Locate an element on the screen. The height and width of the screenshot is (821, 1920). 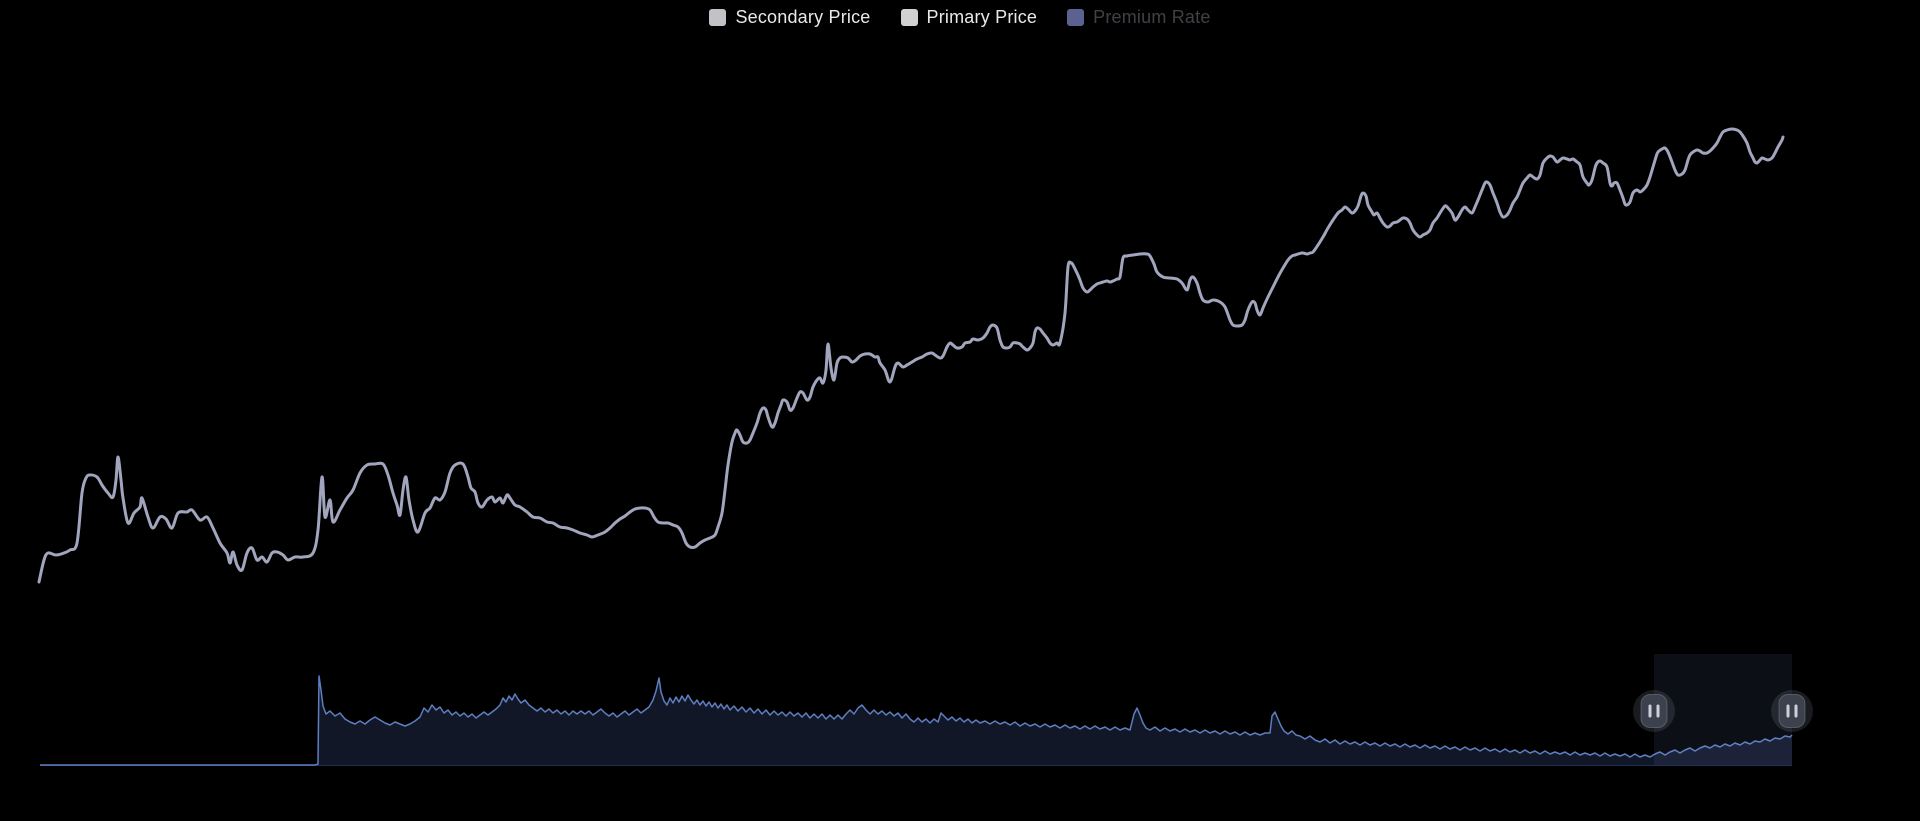
navigator-handle-right is located at coordinates (1792, 711).